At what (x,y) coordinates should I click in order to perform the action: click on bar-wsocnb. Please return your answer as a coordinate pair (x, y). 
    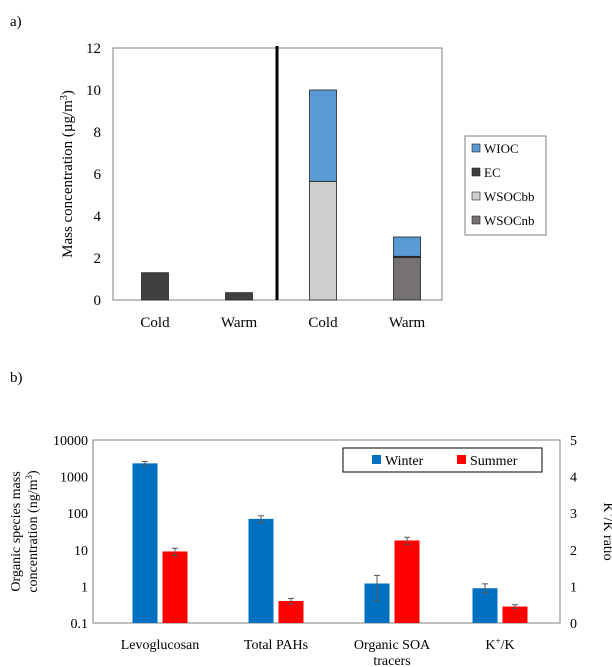
    Looking at the image, I should click on (407, 278).